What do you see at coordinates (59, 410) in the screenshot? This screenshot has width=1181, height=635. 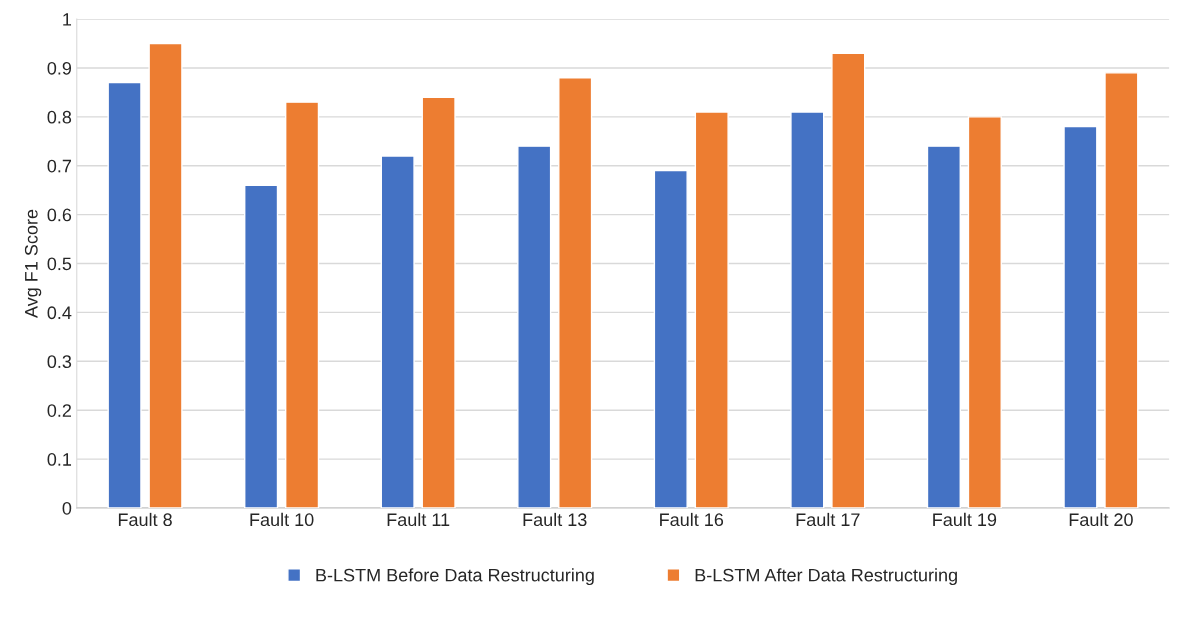 I see `y-tick-label: 0.2` at bounding box center [59, 410].